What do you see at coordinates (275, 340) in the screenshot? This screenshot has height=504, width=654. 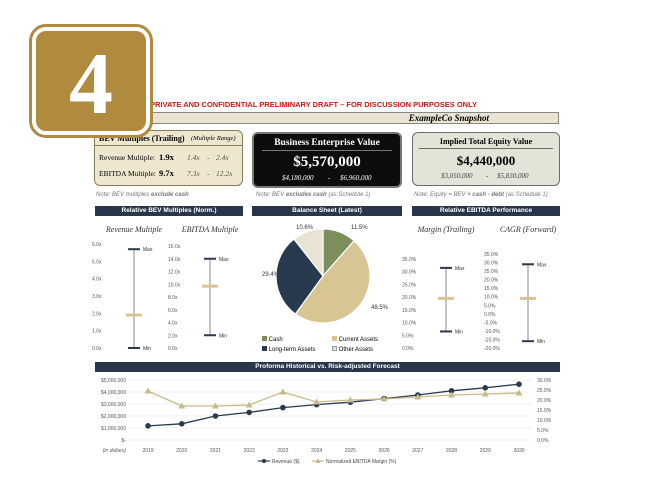 I see `legend-cash-label: Cash` at bounding box center [275, 340].